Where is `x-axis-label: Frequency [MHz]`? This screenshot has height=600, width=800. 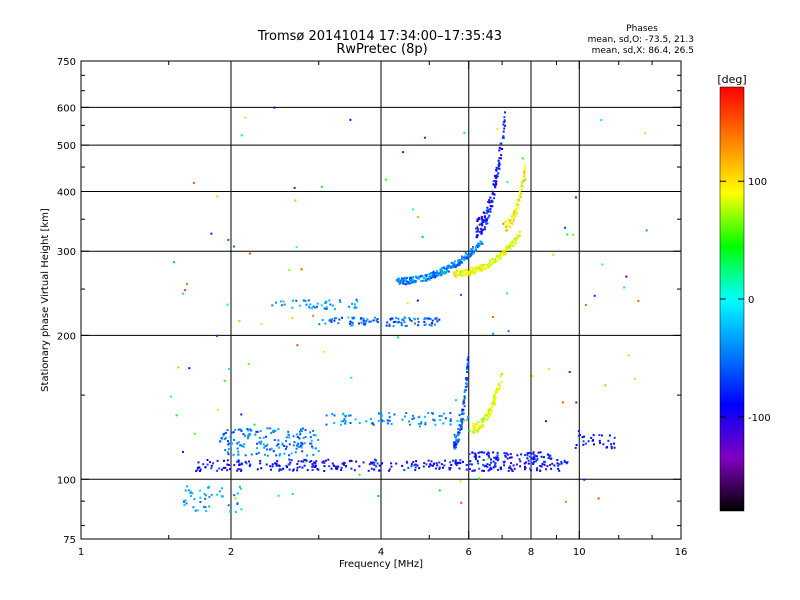
x-axis-label: Frequency [MHz] is located at coordinates (381, 564).